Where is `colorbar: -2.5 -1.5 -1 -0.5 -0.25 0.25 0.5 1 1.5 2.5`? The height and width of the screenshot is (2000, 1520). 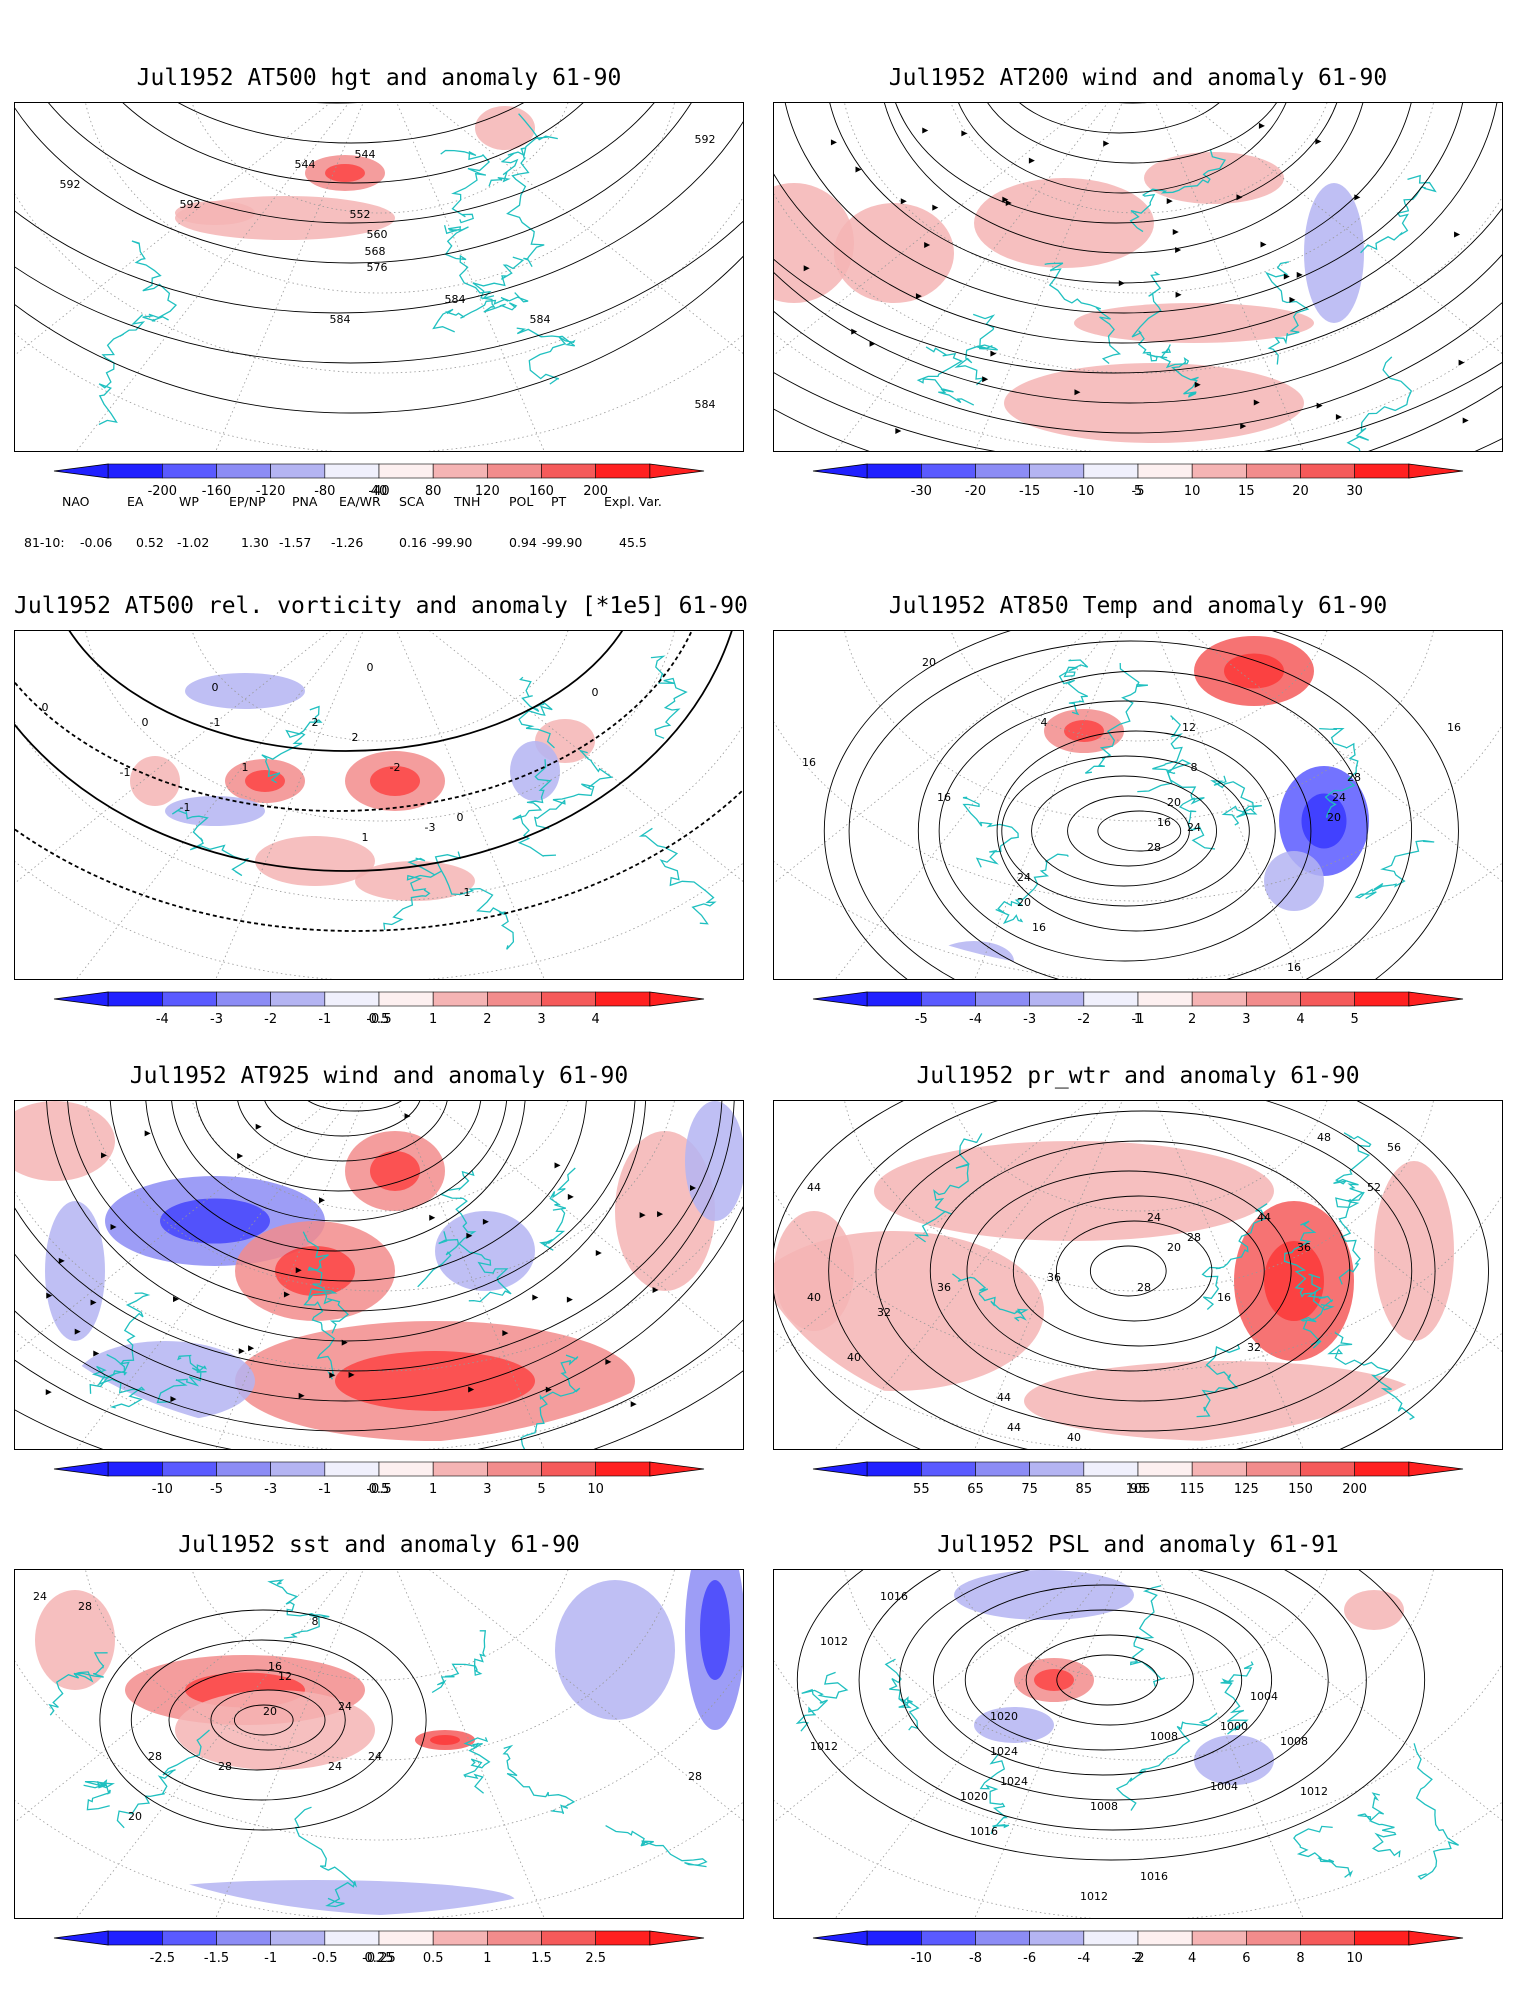
colorbar: -2.5 -1.5 -1 -0.5 -0.25 0.25 0.5 1 1.5 2.5 is located at coordinates (379, 1950).